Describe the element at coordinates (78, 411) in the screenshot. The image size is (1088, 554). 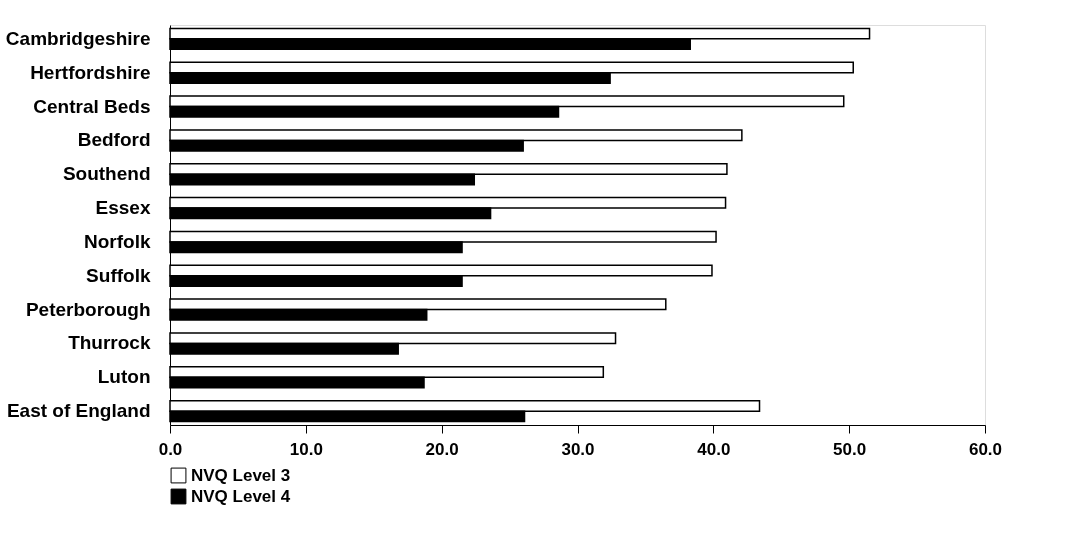
I see `y-tick-label: East of England` at that location.